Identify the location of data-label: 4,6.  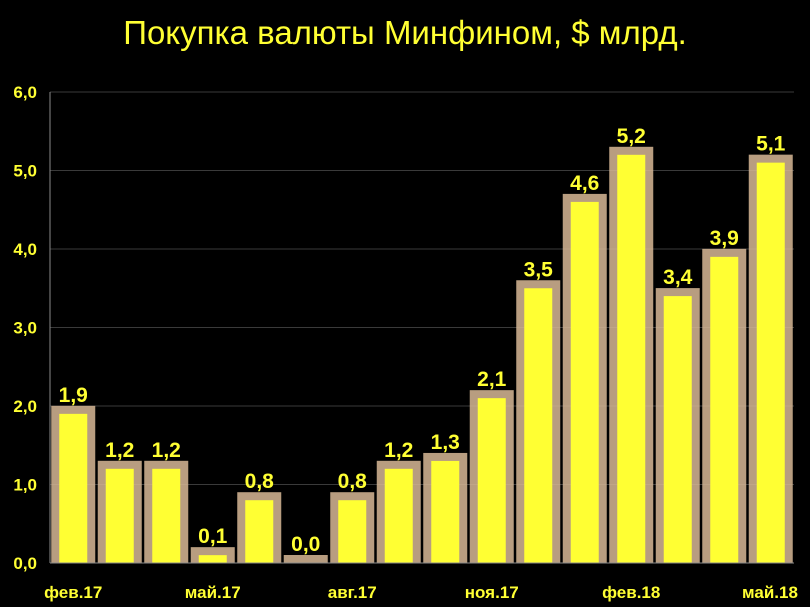
(584, 183).